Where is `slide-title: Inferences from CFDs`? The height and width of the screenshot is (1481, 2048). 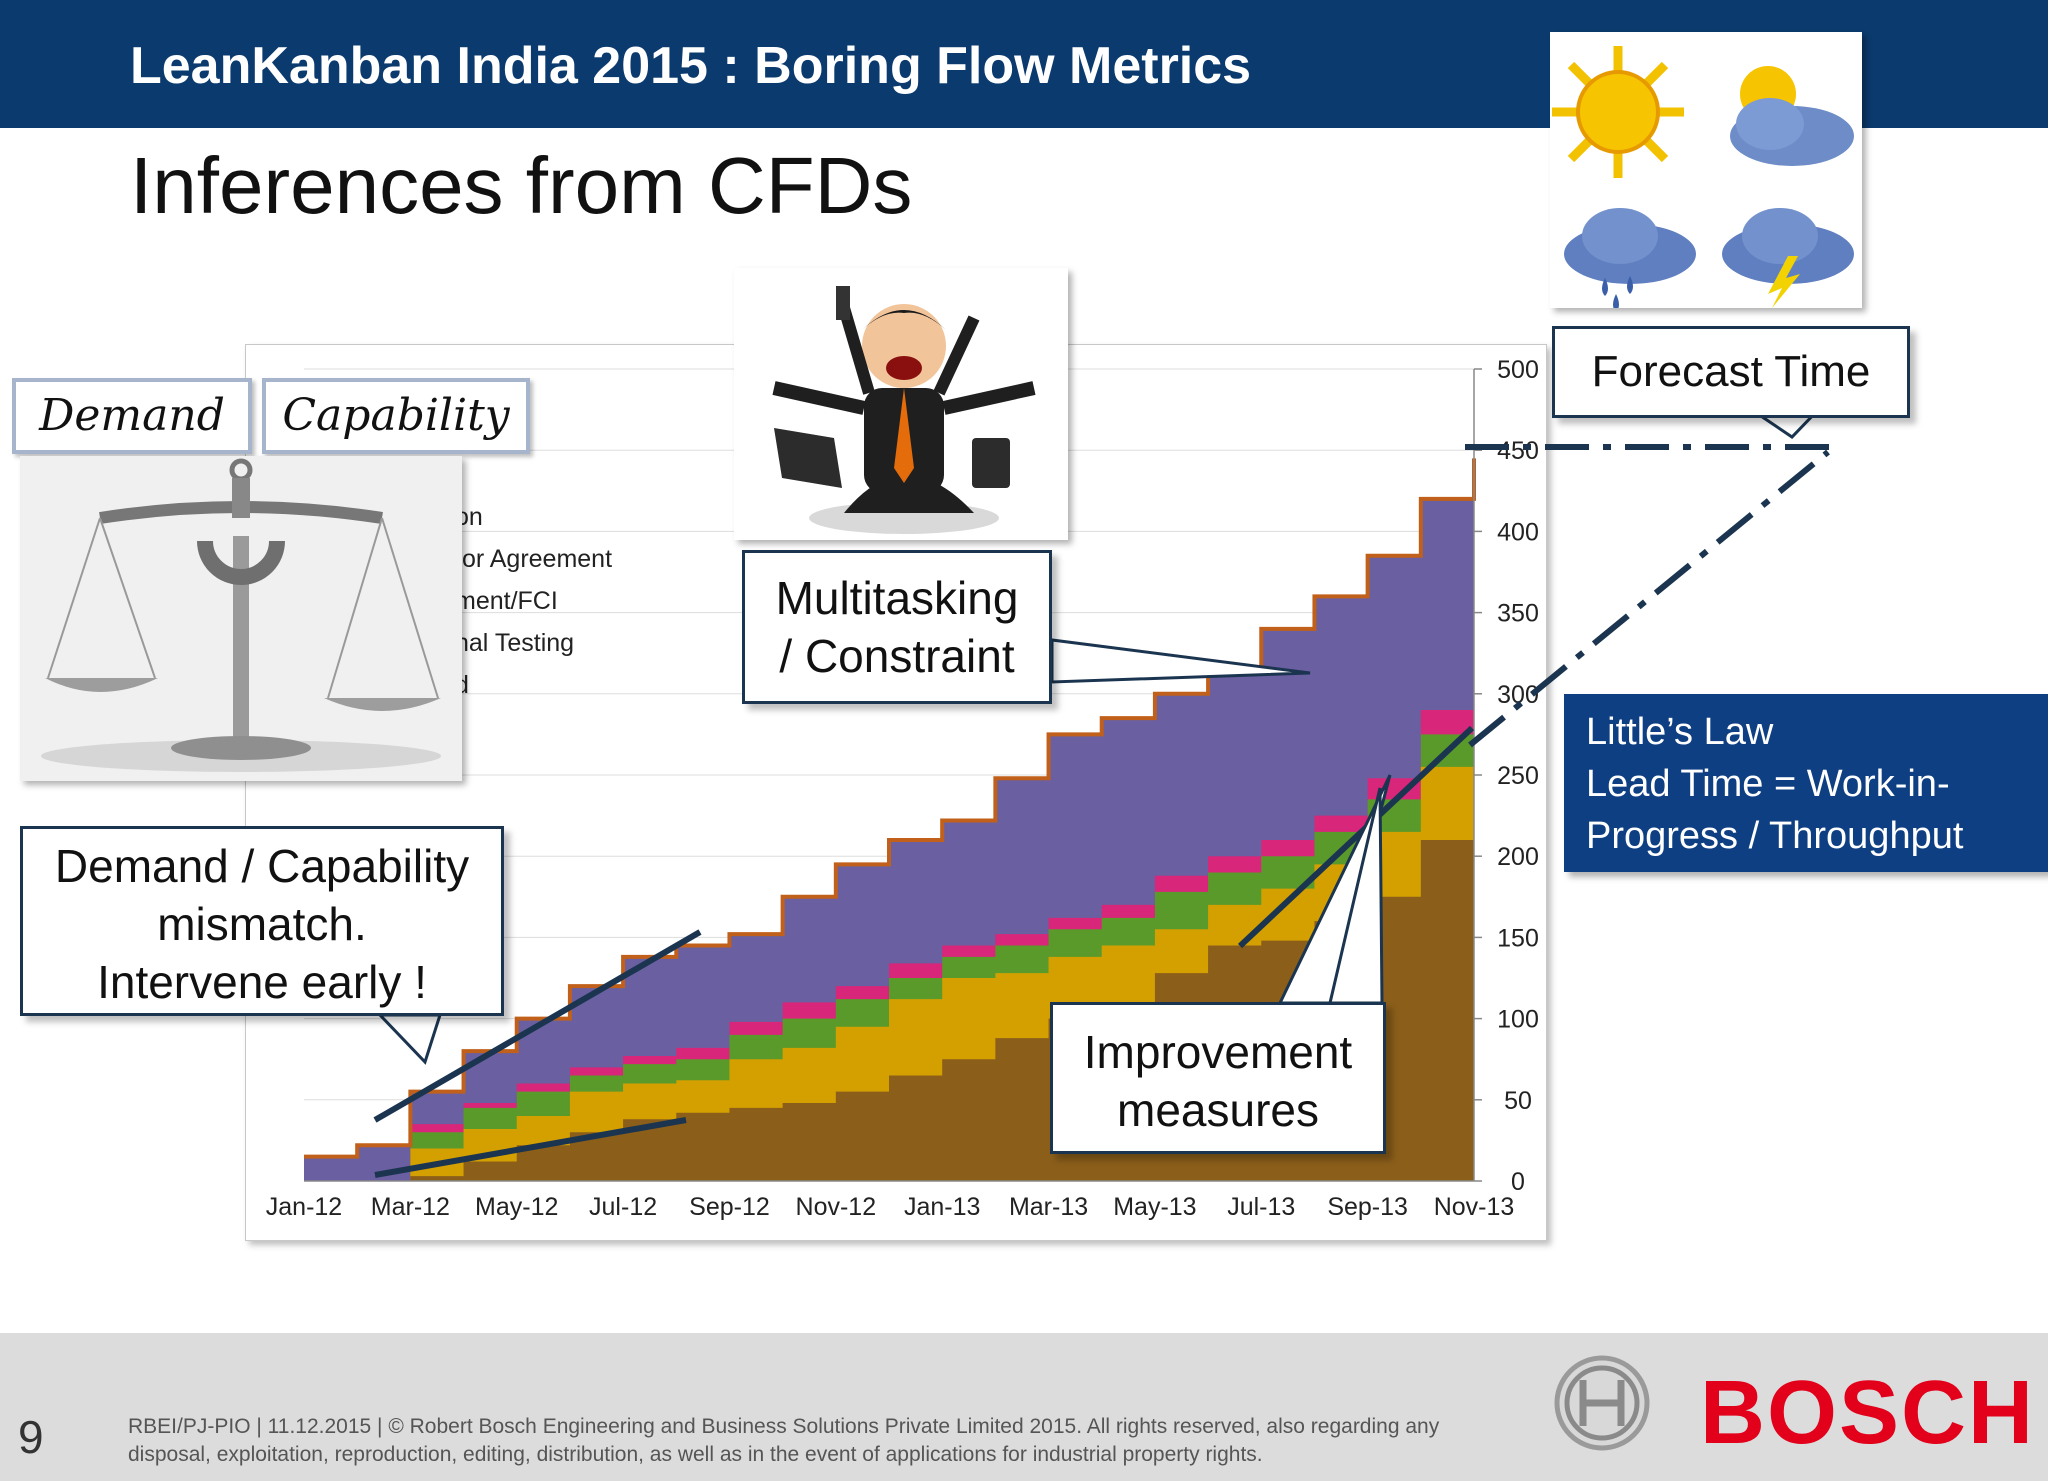 slide-title: Inferences from CFDs is located at coordinates (521, 185).